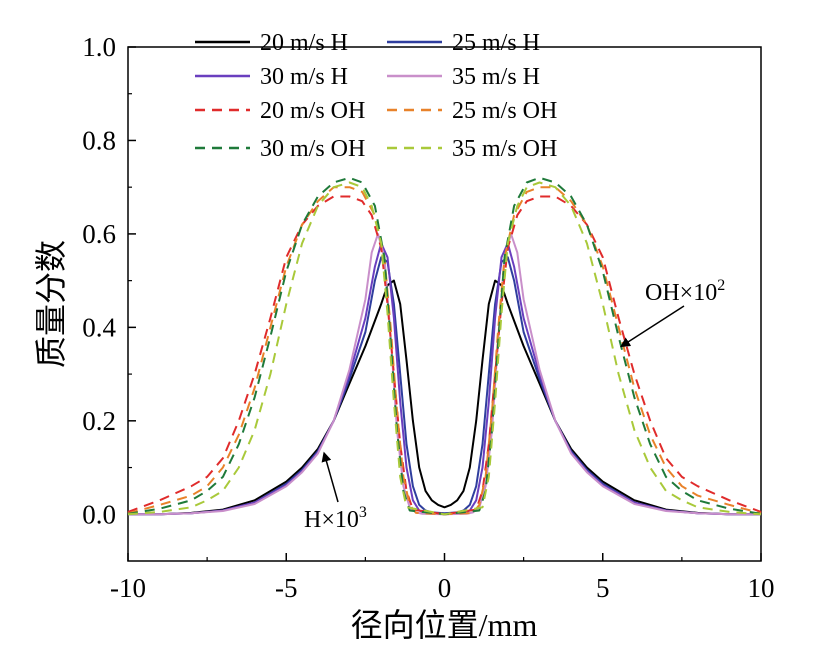 Image resolution: width=813 pixels, height=647 pixels. Describe the element at coordinates (312, 111) in the screenshot. I see `legend-label-5: 20 m/s OH` at that location.